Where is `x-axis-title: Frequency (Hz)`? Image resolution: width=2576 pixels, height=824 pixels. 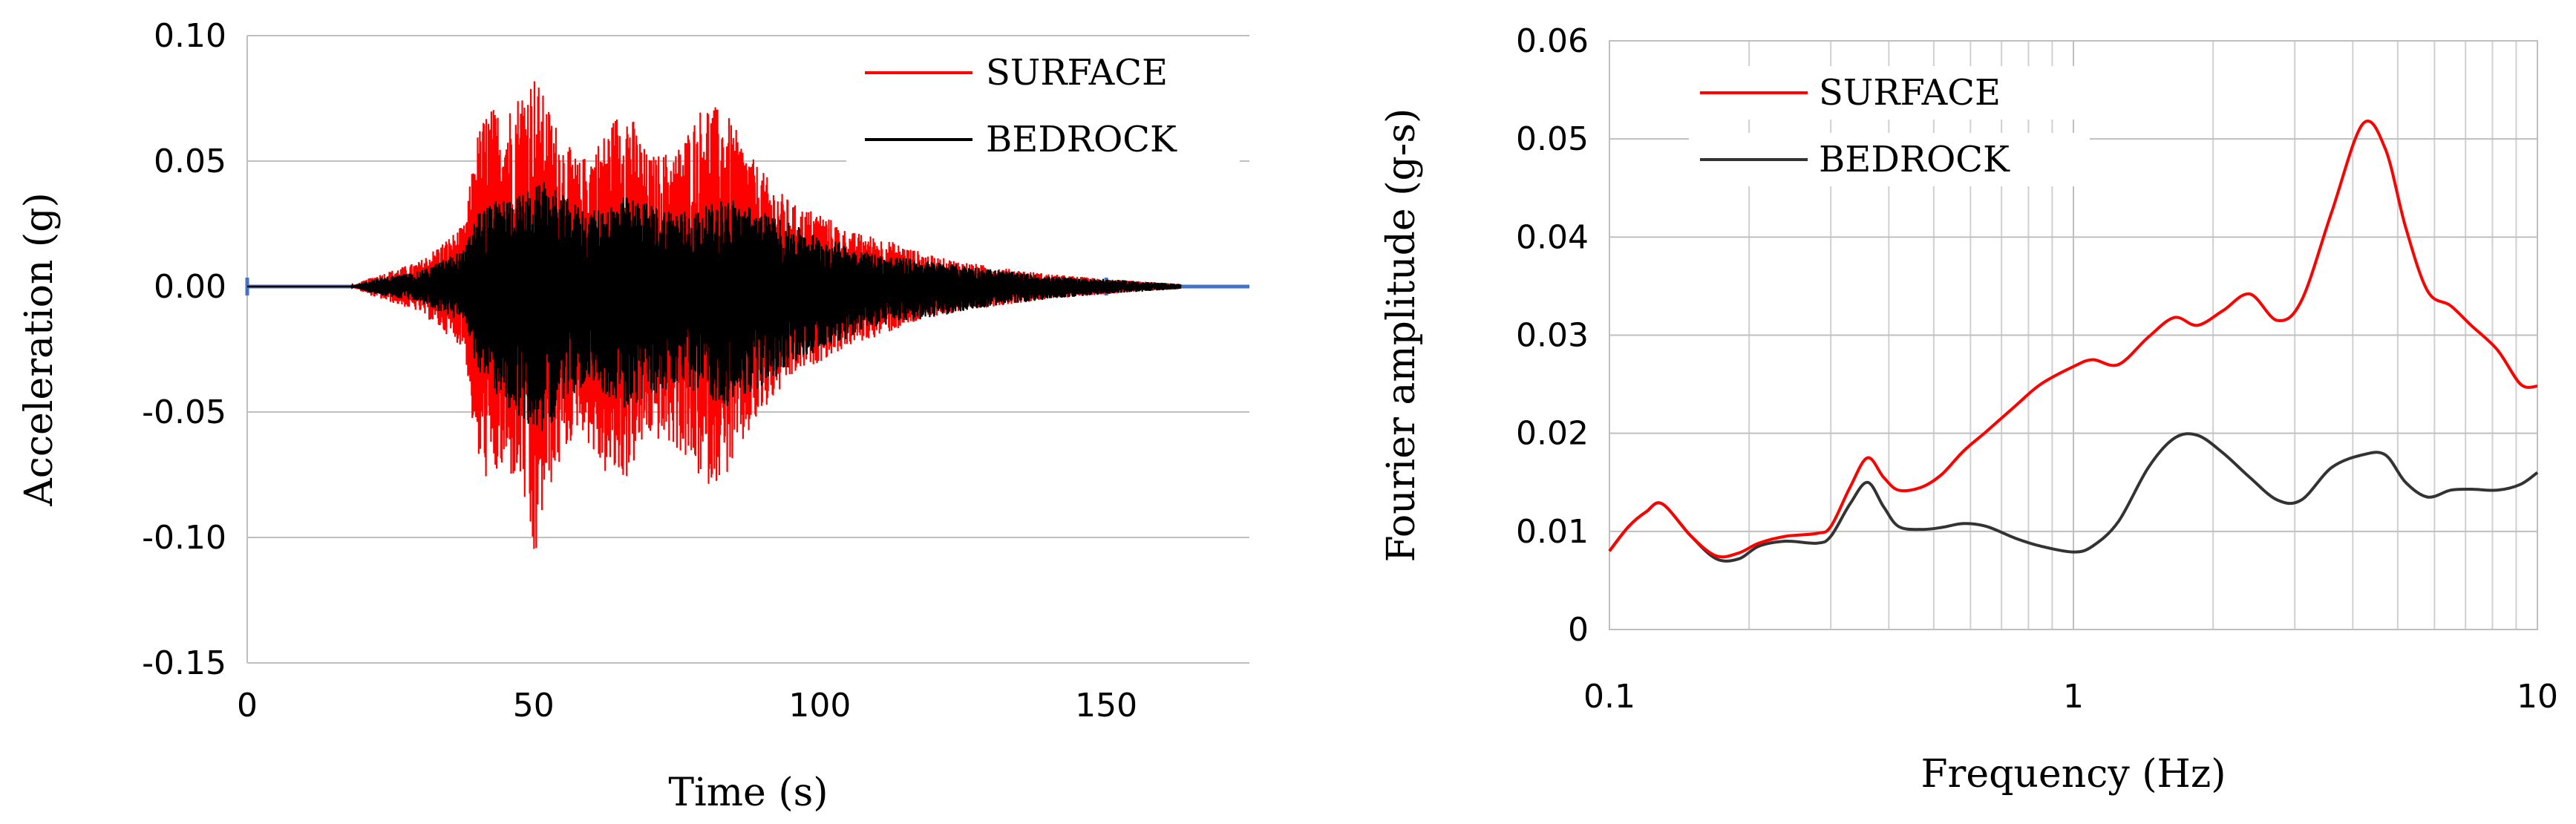 x-axis-title: Frequency (Hz) is located at coordinates (2073, 774).